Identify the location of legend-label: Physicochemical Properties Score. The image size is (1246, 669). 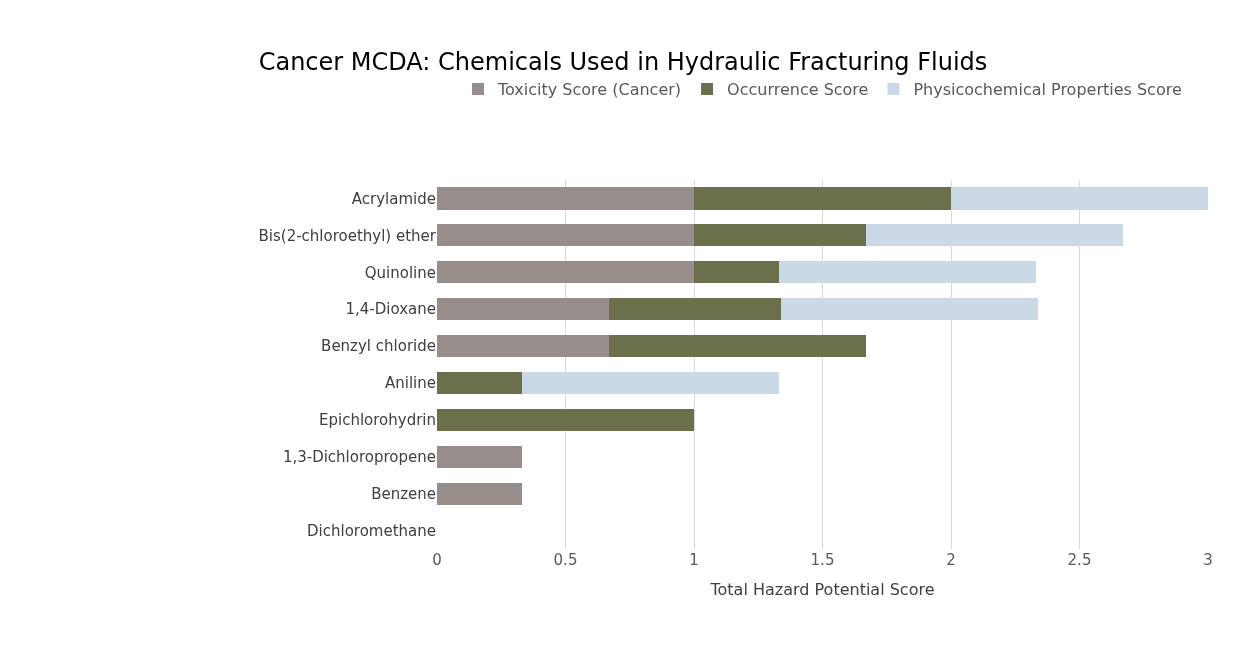
(1047, 90).